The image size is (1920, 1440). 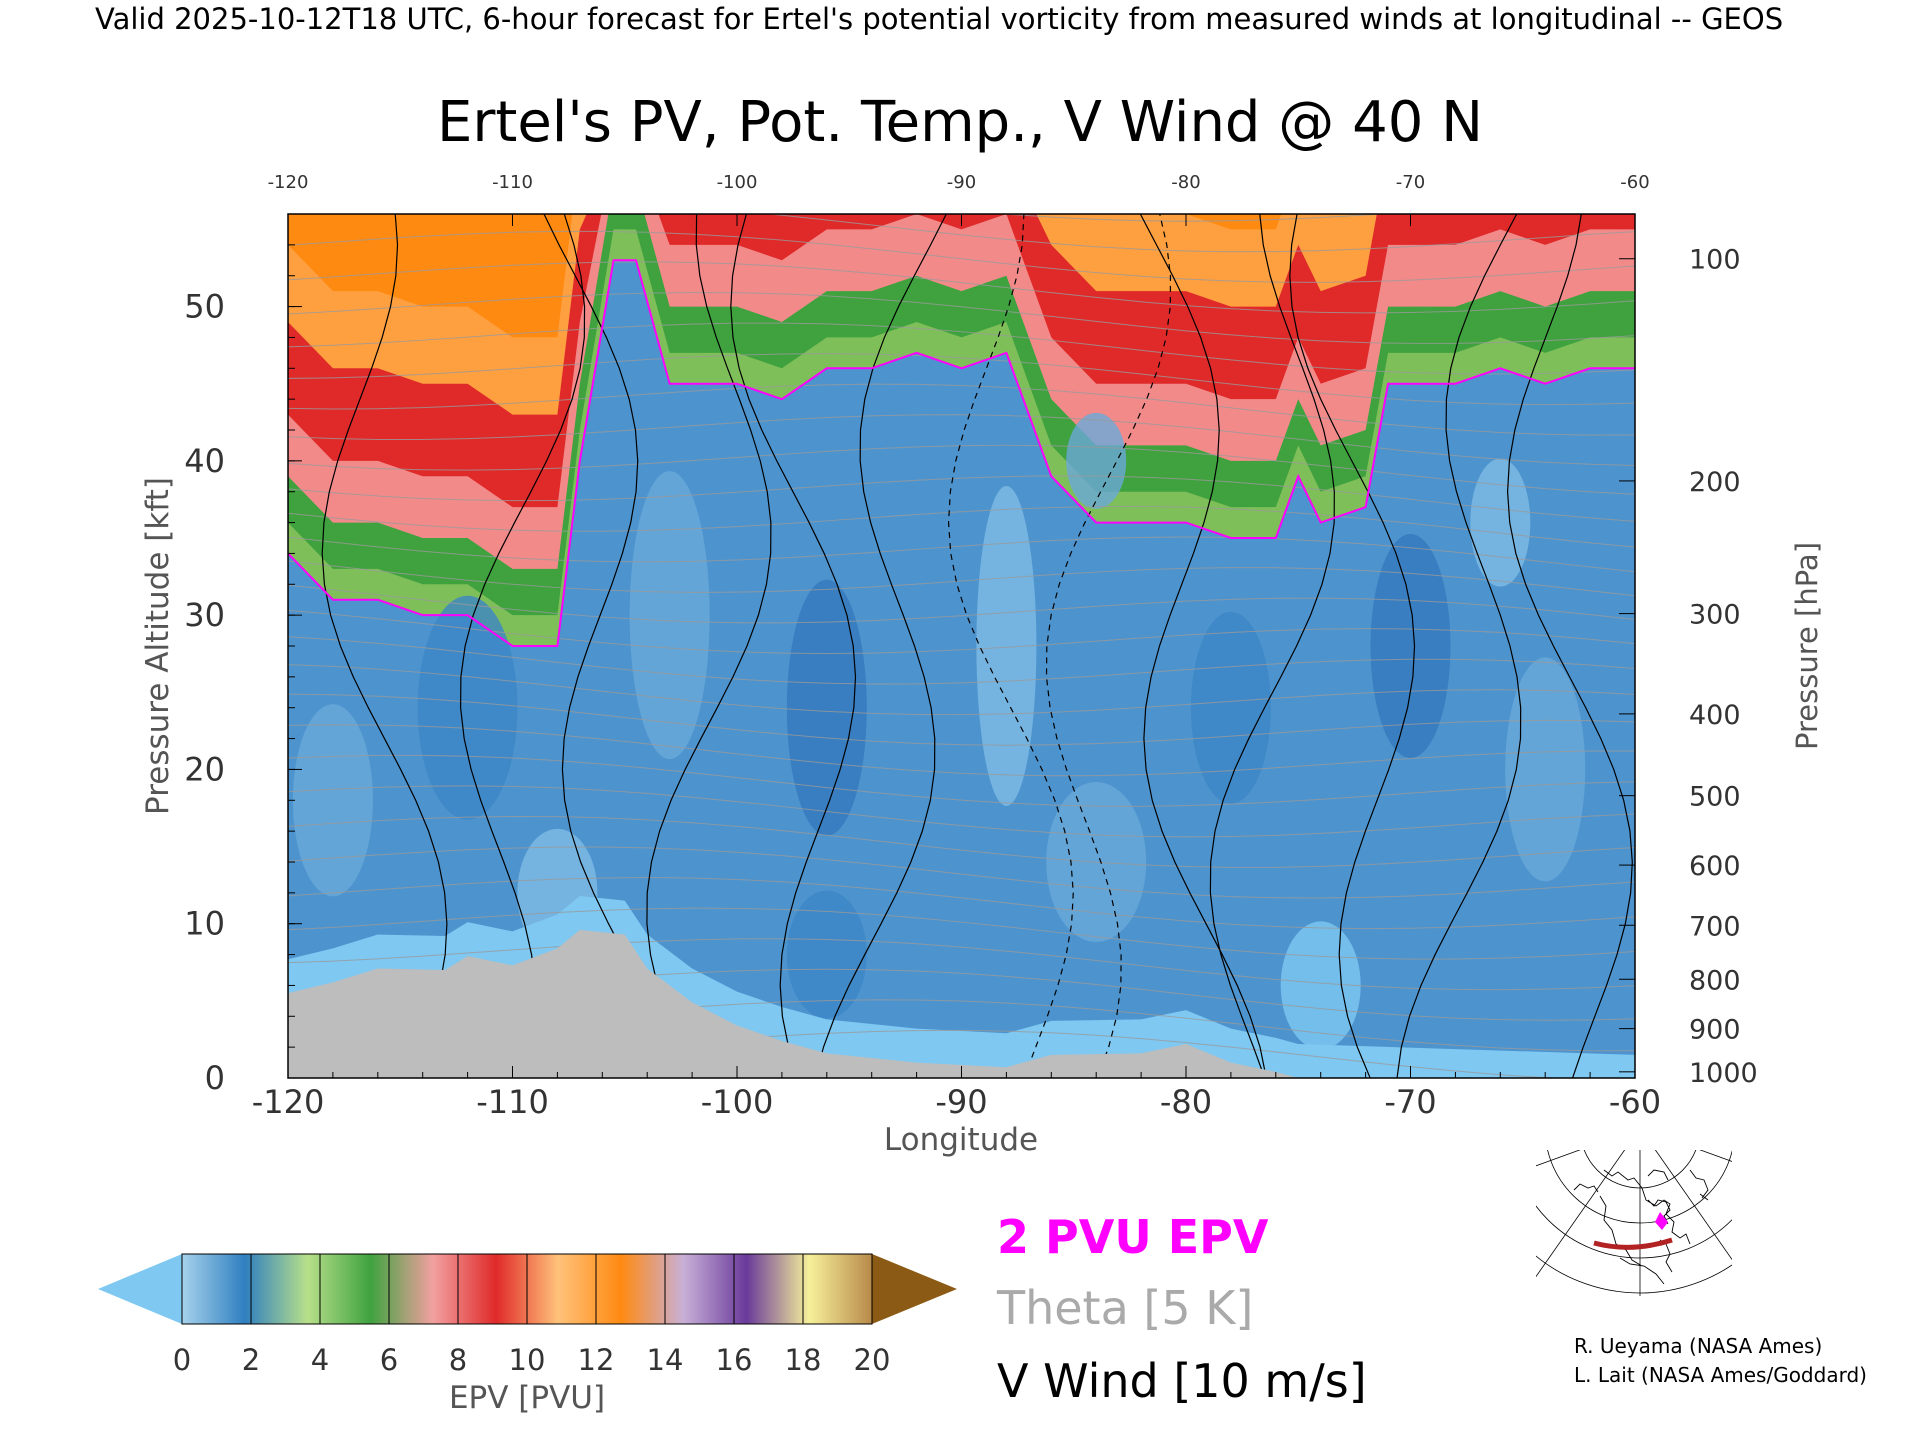 I want to click on x-tick-label: -80, so click(x=1186, y=1102).